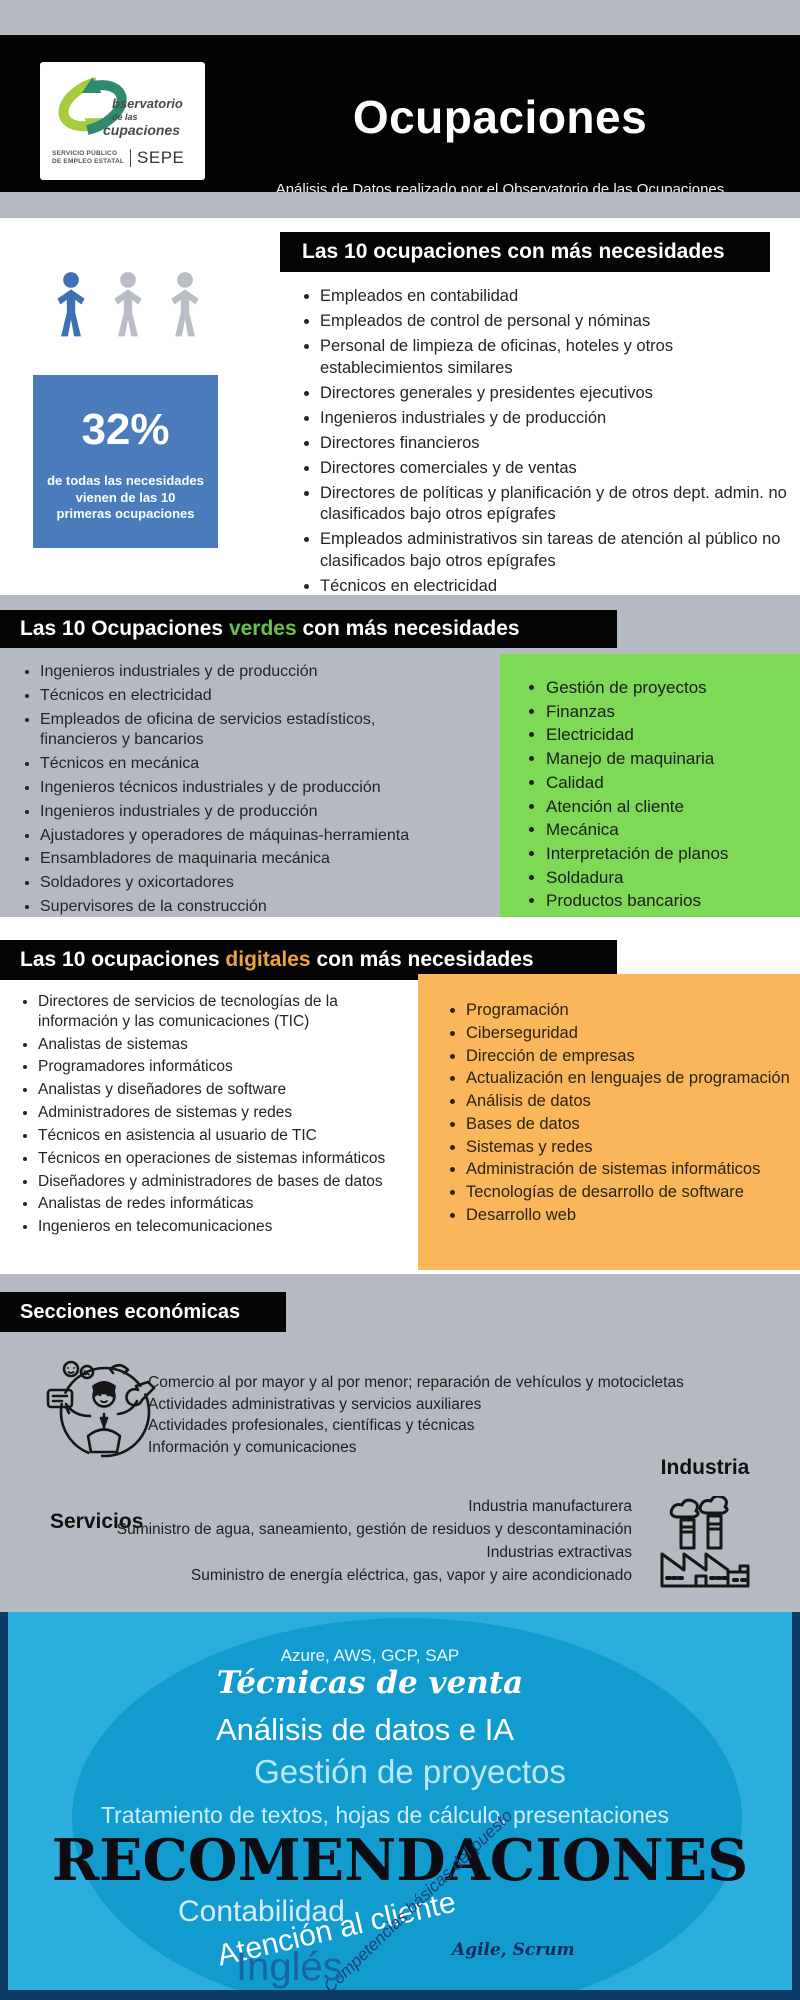  Describe the element at coordinates (400, 17) in the screenshot. I see `top-gray-band` at that location.